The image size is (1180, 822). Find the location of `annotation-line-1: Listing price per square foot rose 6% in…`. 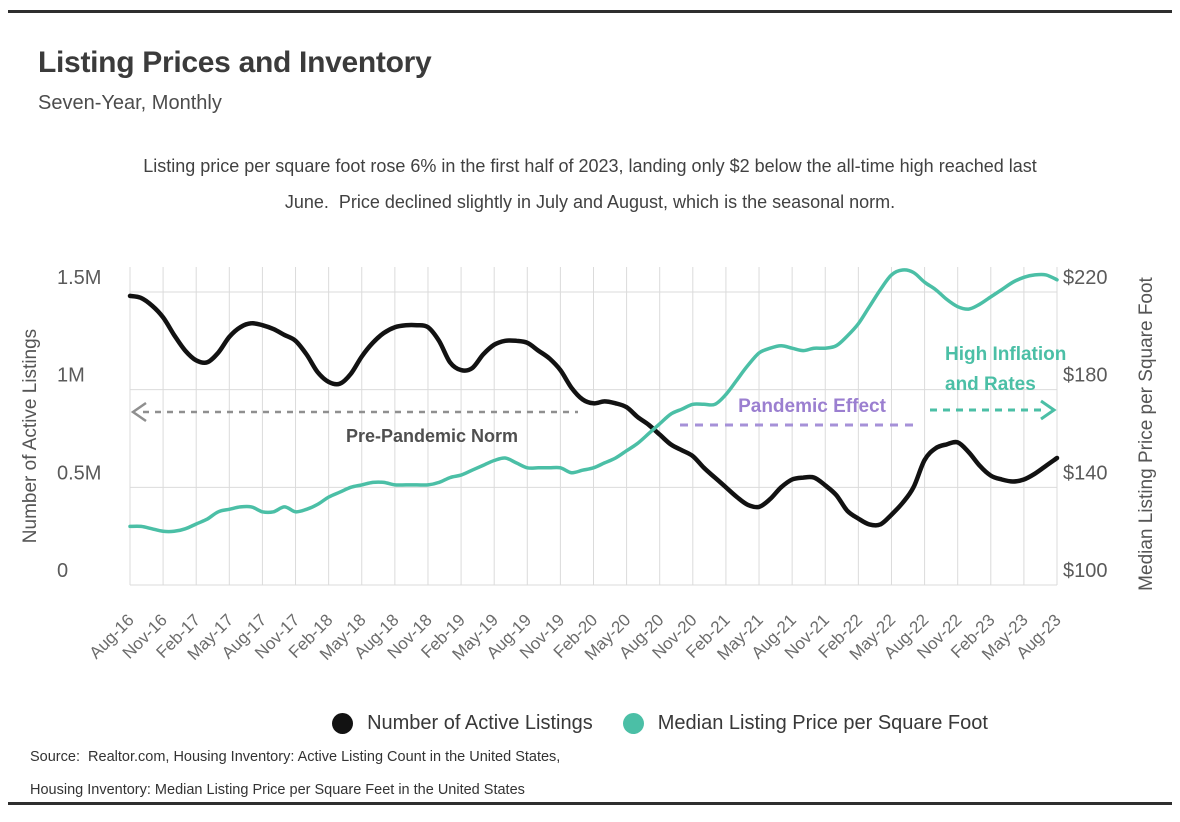

annotation-line-1: Listing price per square foot rose 6% in… is located at coordinates (590, 166).